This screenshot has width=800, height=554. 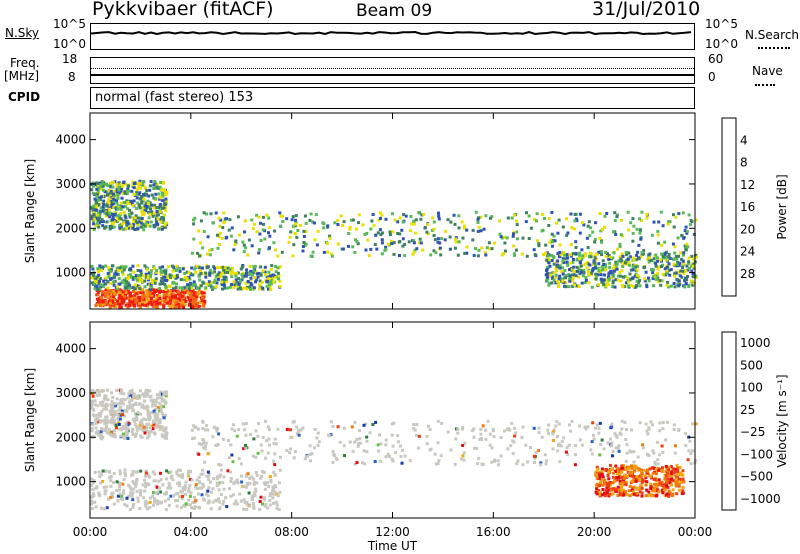 What do you see at coordinates (747, 410) in the screenshot?
I see `colorbar-tick-label: 25` at bounding box center [747, 410].